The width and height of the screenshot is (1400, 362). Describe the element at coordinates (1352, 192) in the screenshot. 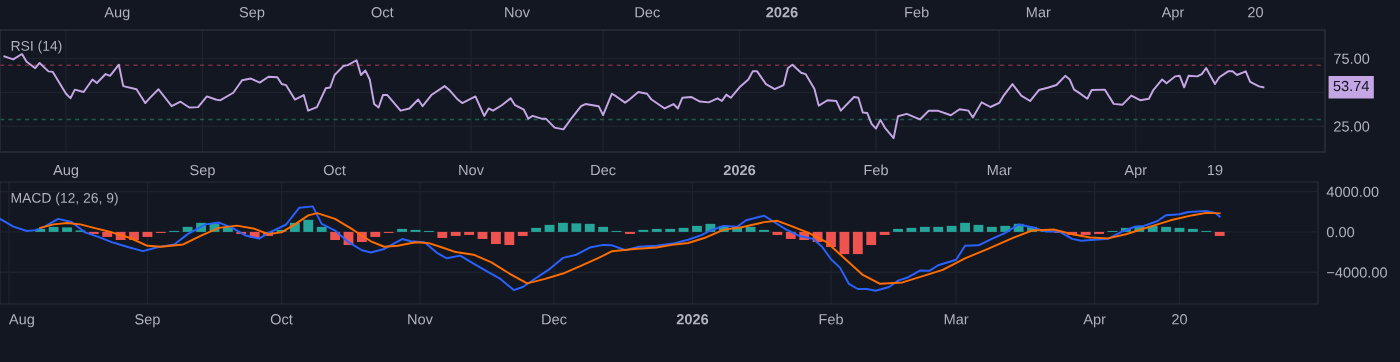

I see `y-tick-label: 4000.00` at that location.